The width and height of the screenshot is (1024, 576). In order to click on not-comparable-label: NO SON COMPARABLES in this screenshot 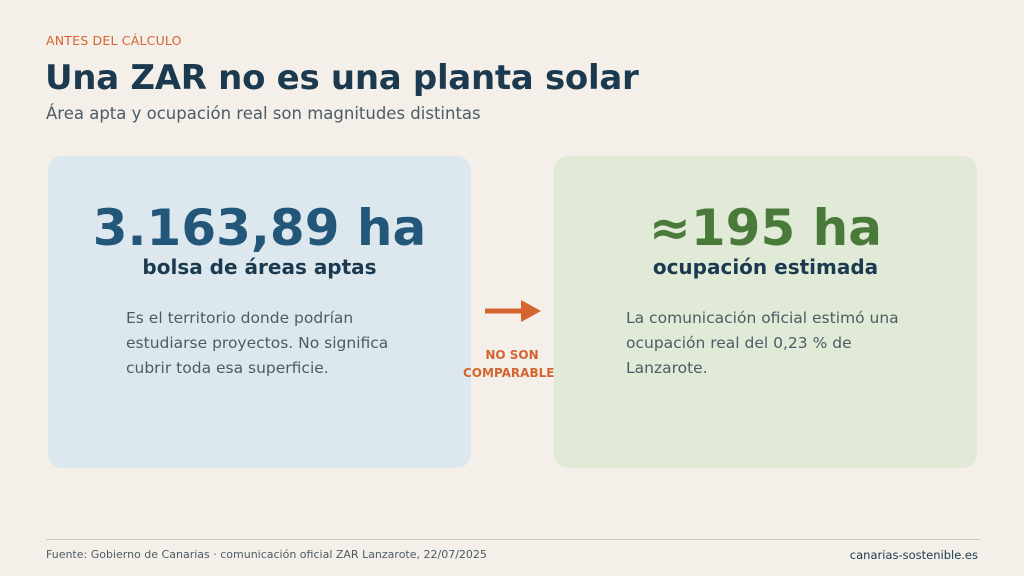, I will do `click(513, 364)`.